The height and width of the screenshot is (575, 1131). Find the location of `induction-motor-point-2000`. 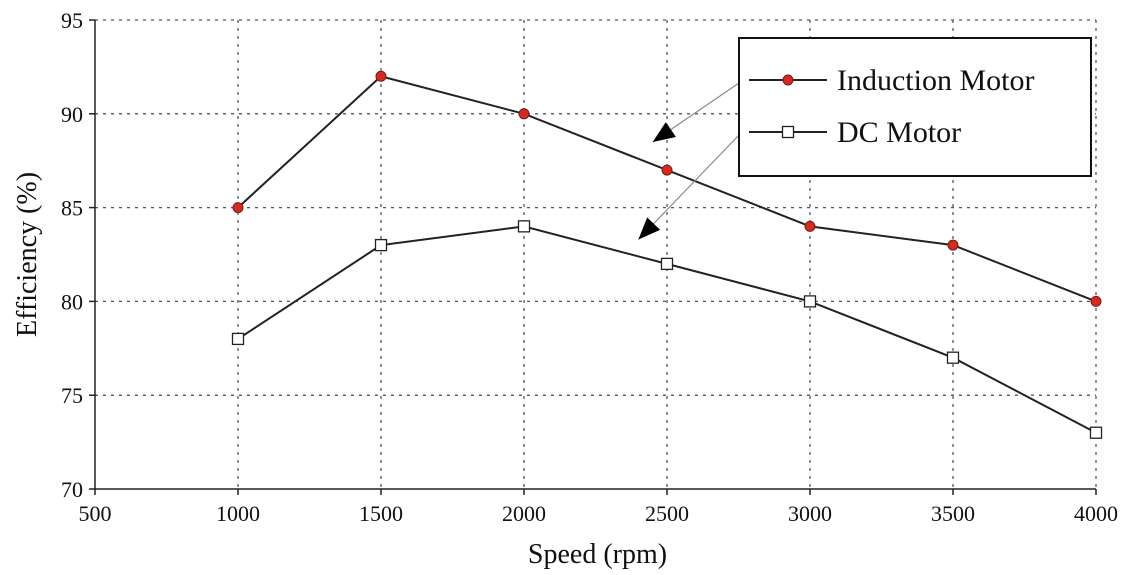

induction-motor-point-2000 is located at coordinates (524, 114).